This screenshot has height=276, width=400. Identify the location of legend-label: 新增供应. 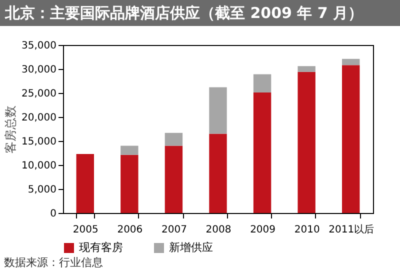
(191, 247).